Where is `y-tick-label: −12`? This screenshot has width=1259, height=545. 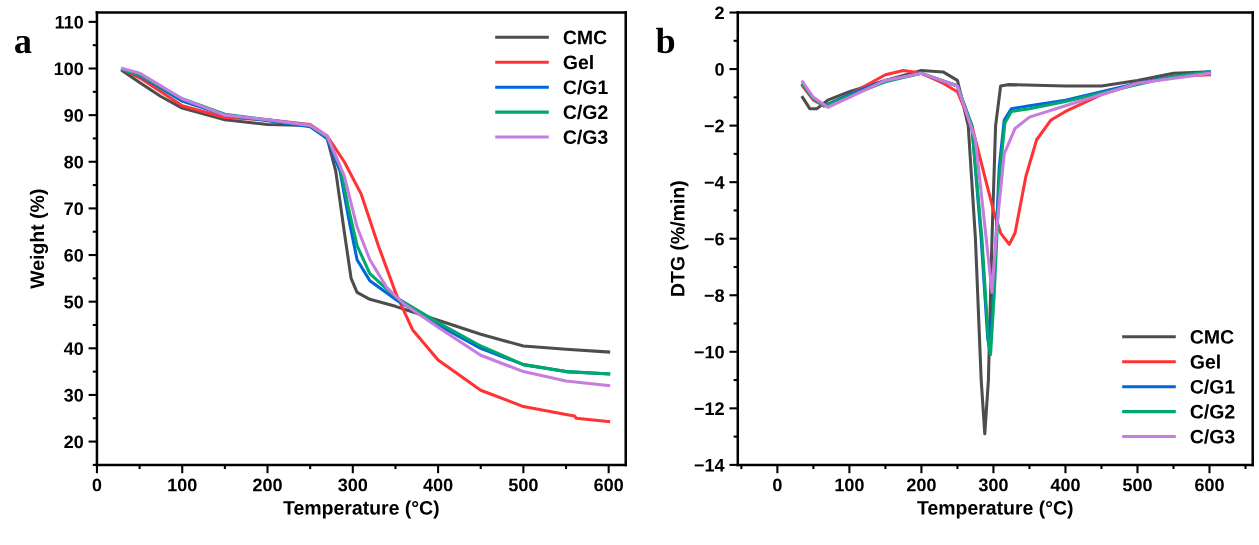 y-tick-label: −12 is located at coordinates (709, 408).